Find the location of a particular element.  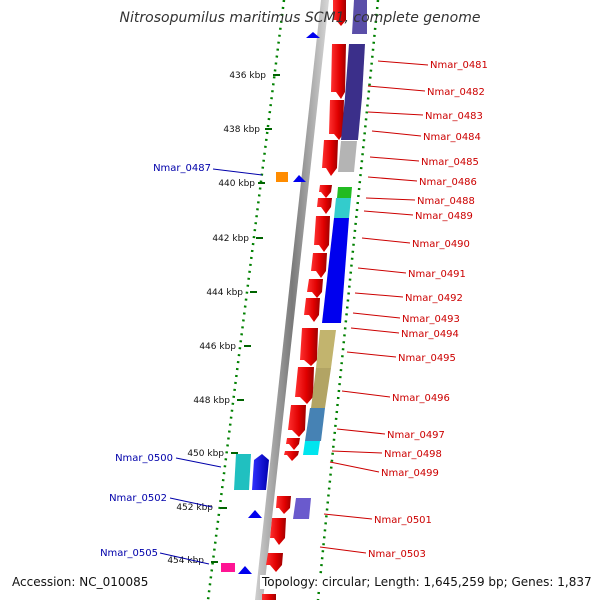

gene-label: Nmar_0482 is located at coordinates (456, 92).